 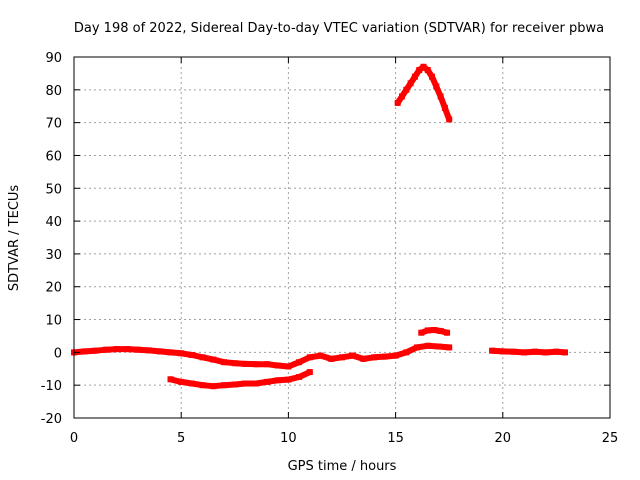 I want to click on x-tick-label: 20, so click(x=503, y=438).